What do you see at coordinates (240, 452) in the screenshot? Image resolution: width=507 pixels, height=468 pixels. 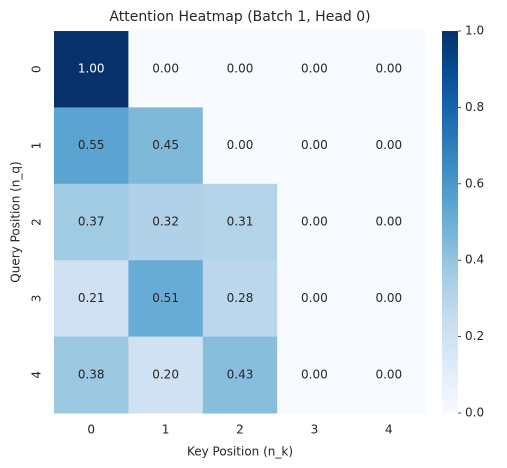 I see `x-axis-label: Key Position (n_k)` at bounding box center [240, 452].